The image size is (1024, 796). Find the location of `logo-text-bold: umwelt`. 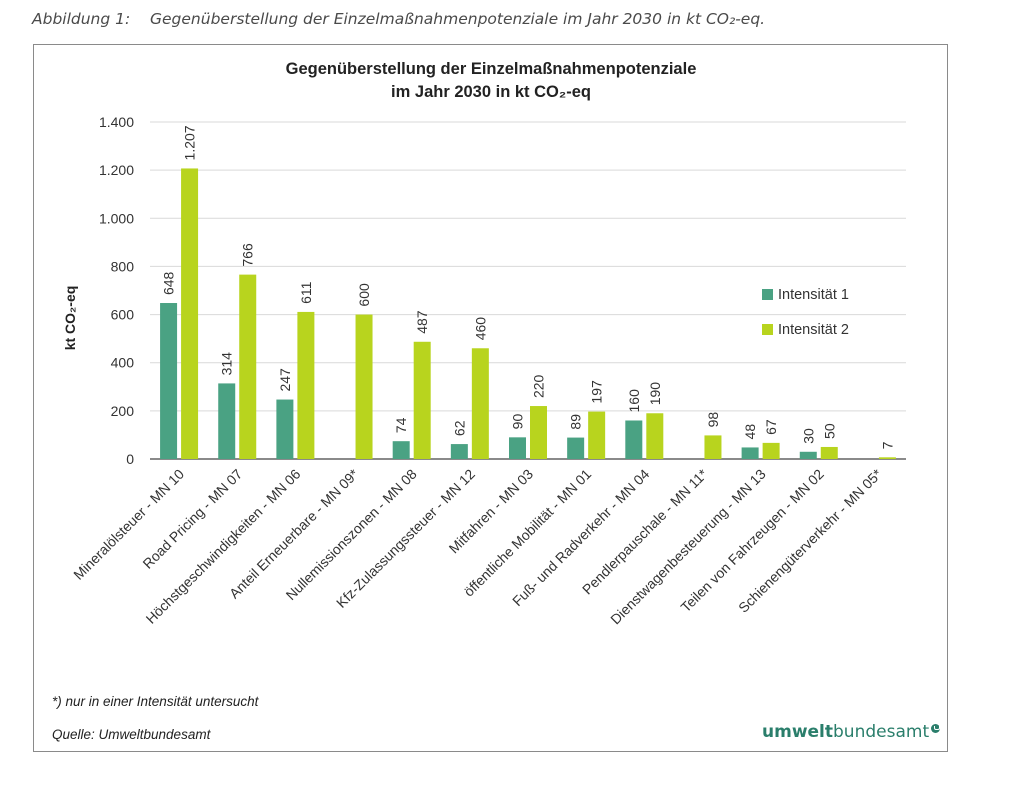

logo-text-bold: umwelt is located at coordinates (798, 732).